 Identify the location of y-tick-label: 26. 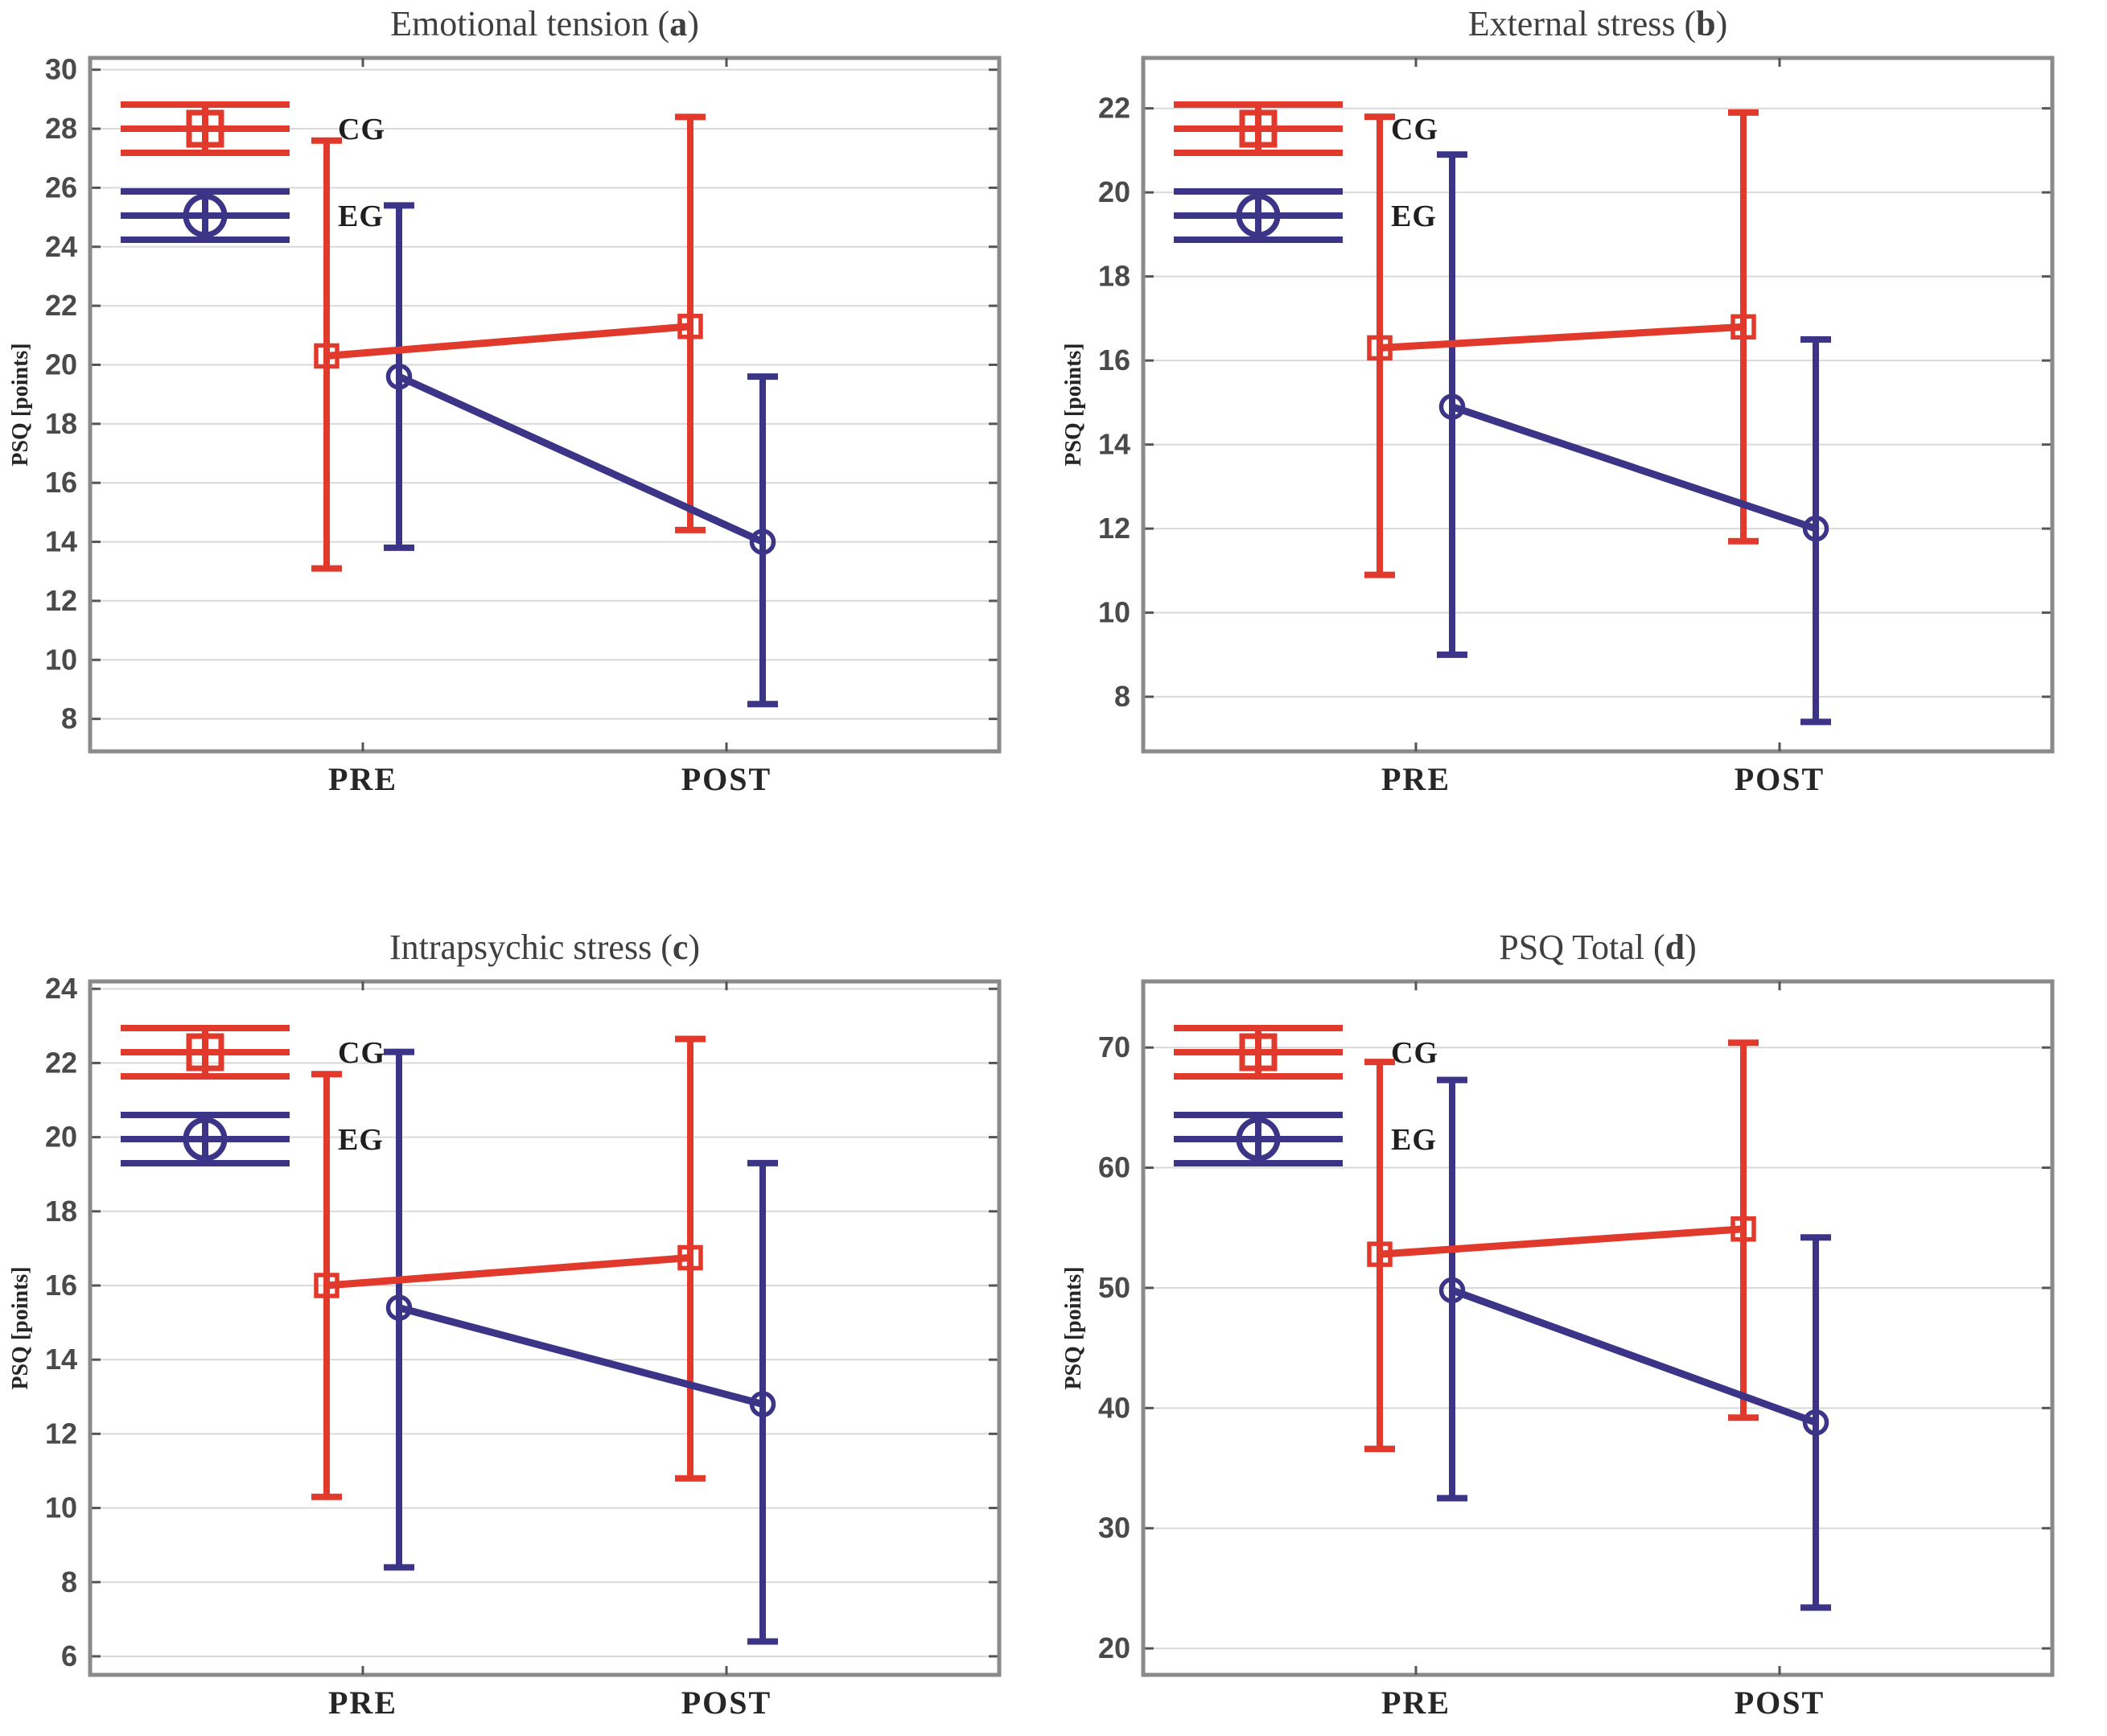
(61, 187).